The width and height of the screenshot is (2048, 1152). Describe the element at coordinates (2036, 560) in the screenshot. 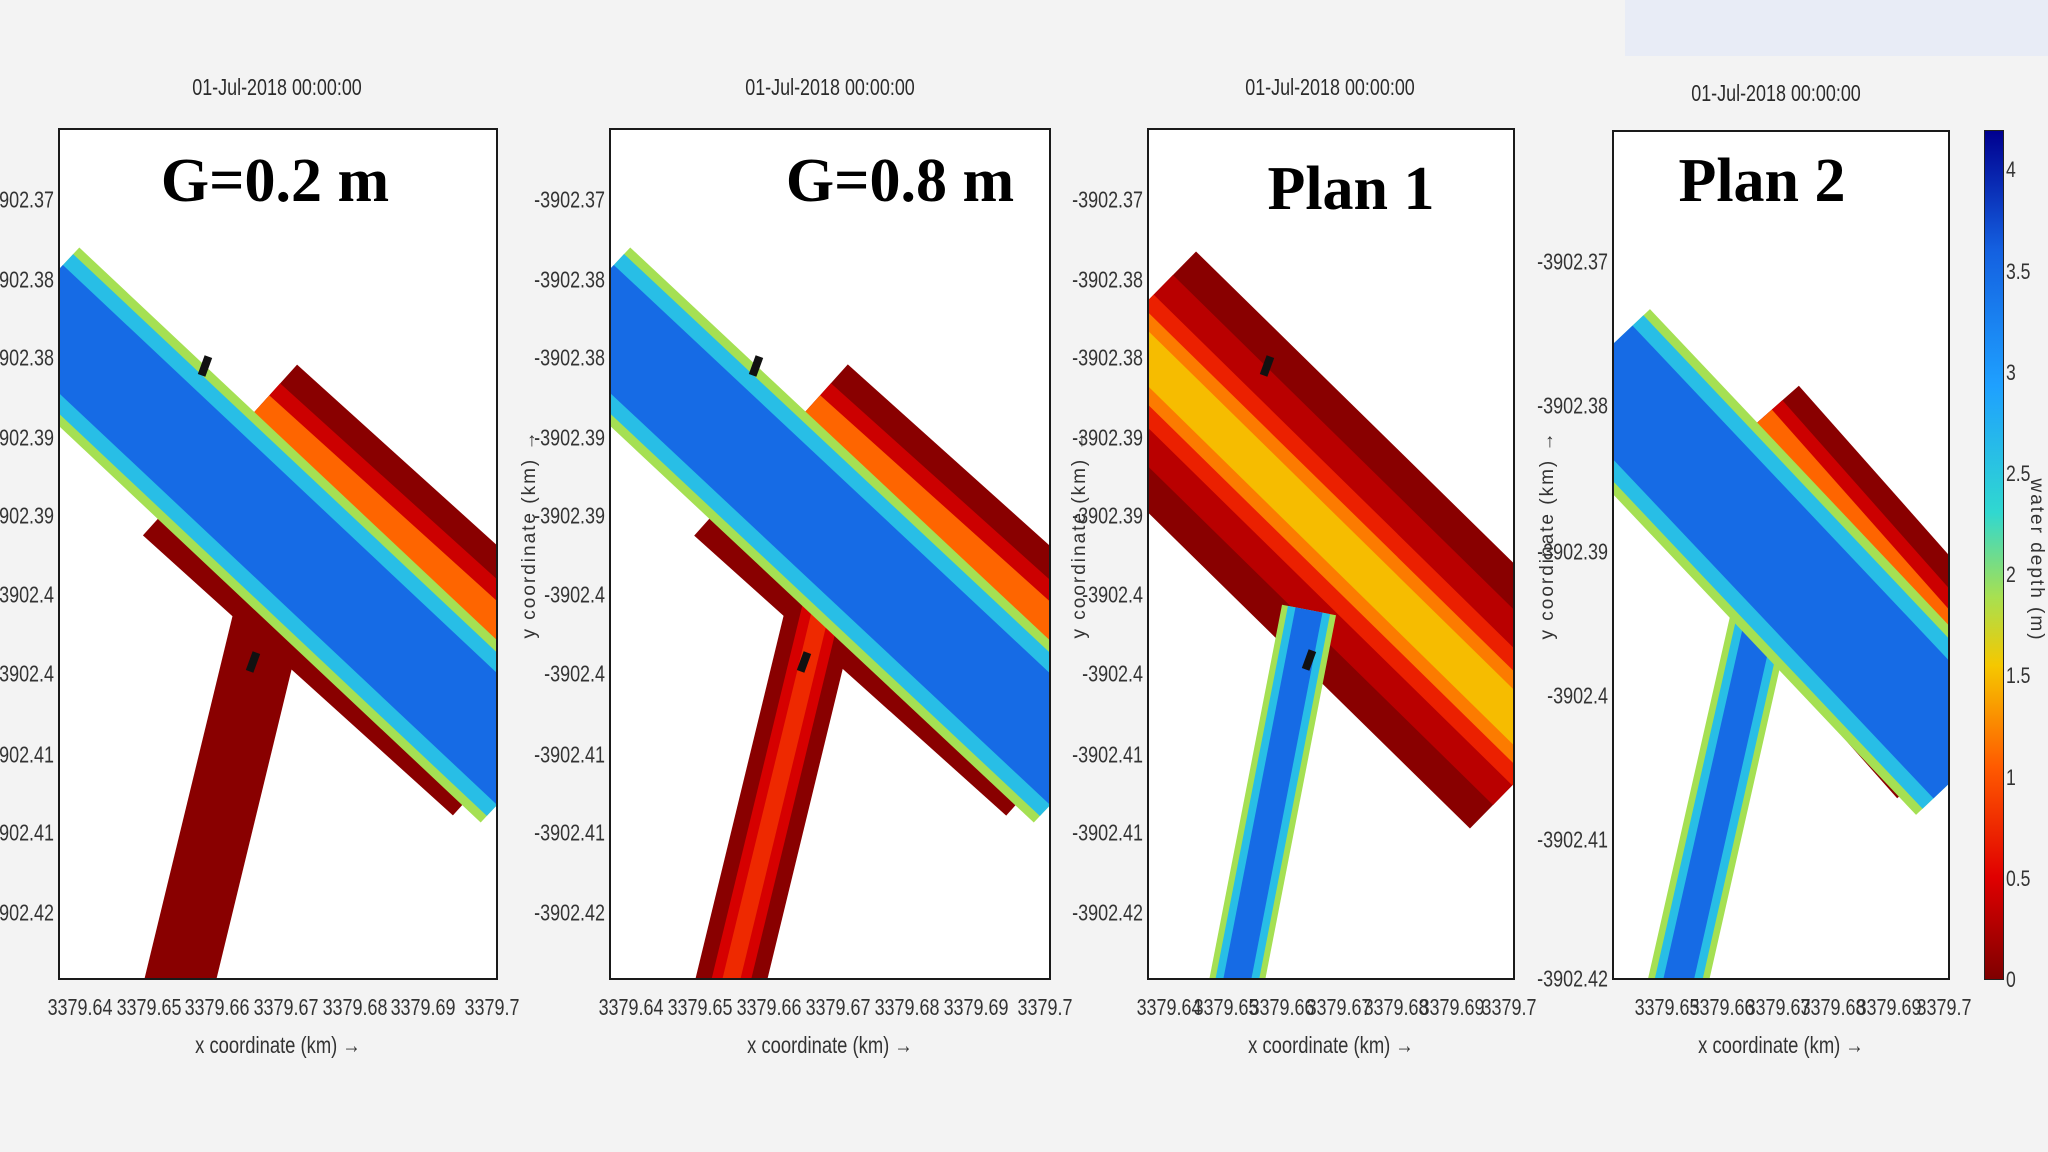

I see `colorbar-label: water depth (m)` at that location.